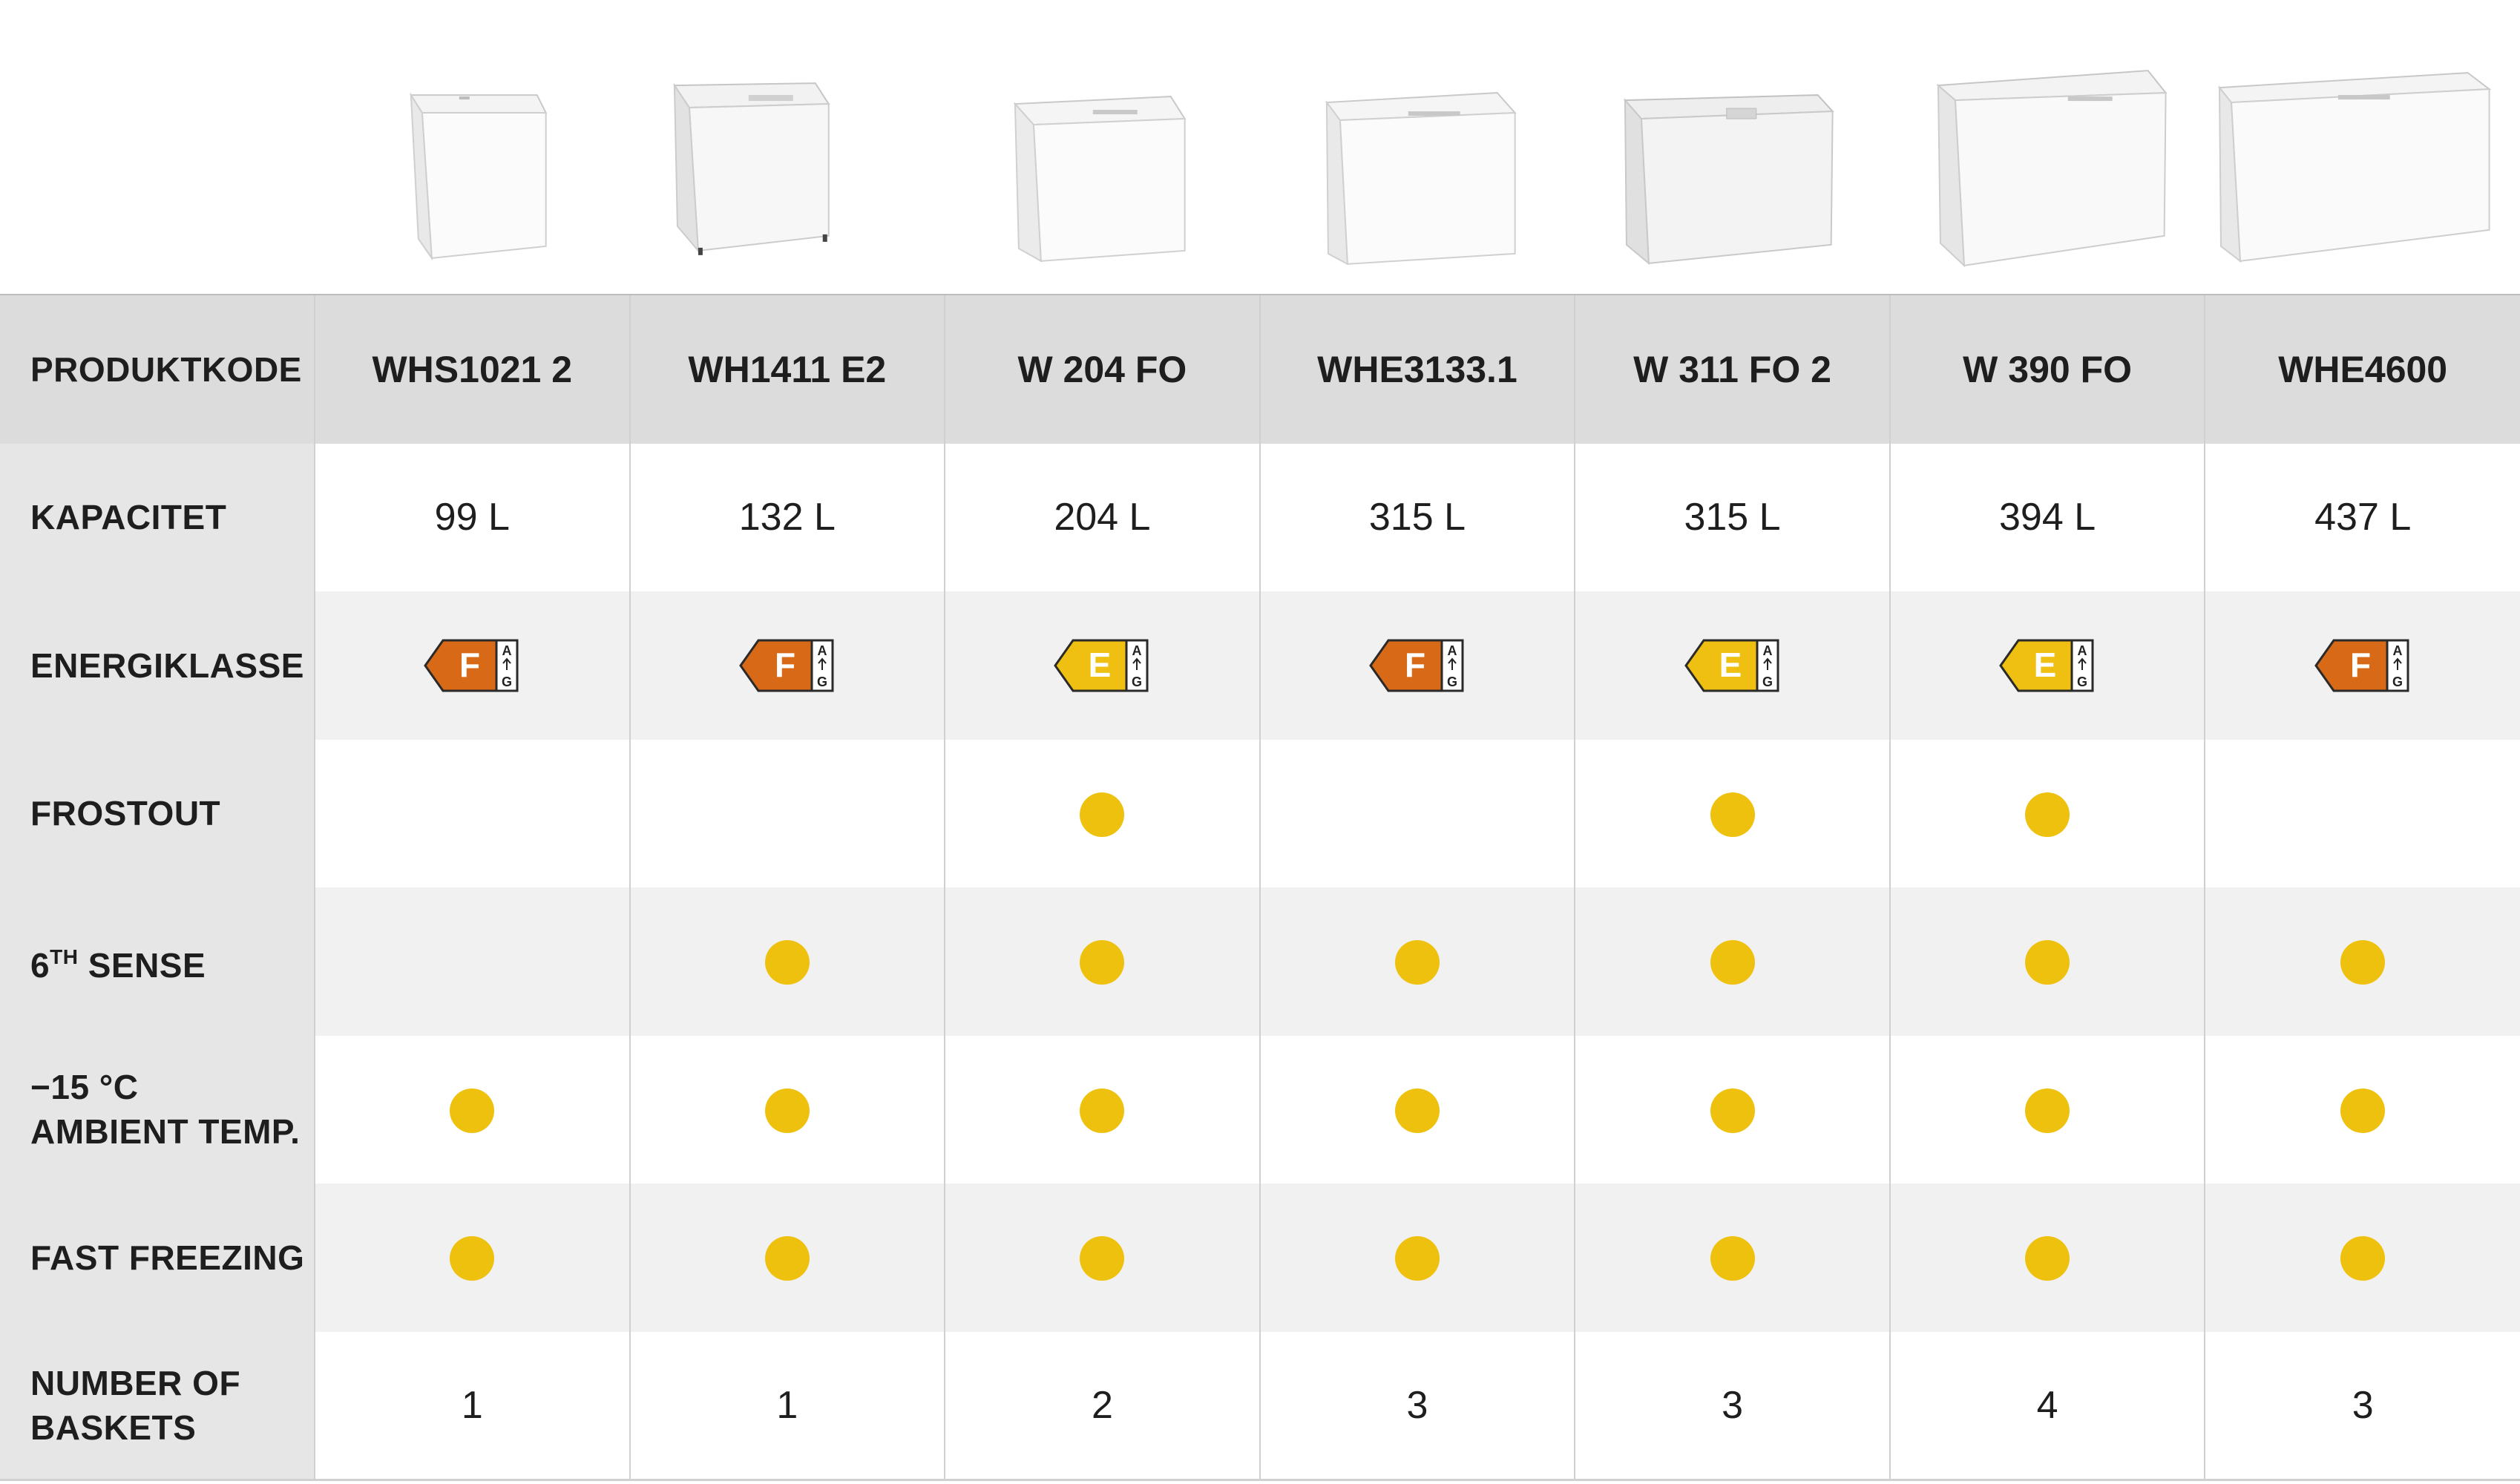 The image size is (2520, 1484). Describe the element at coordinates (158, 813) in the screenshot. I see `row-label: FROSTOUT` at that location.